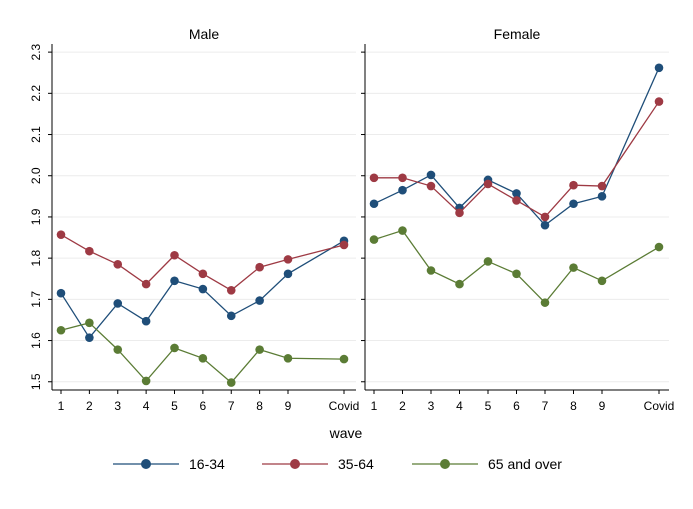 The width and height of the screenshot is (693, 509). What do you see at coordinates (525, 464) in the screenshot?
I see `legend-label: 65 and over` at bounding box center [525, 464].